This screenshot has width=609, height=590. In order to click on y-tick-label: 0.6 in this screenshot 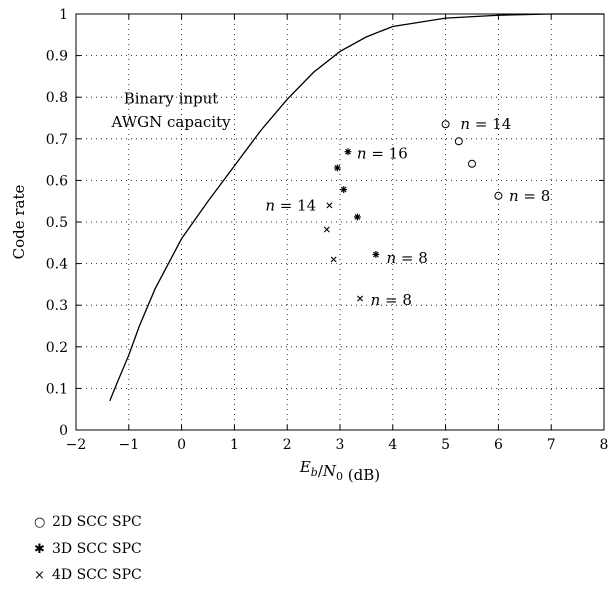, I will do `click(57, 181)`.